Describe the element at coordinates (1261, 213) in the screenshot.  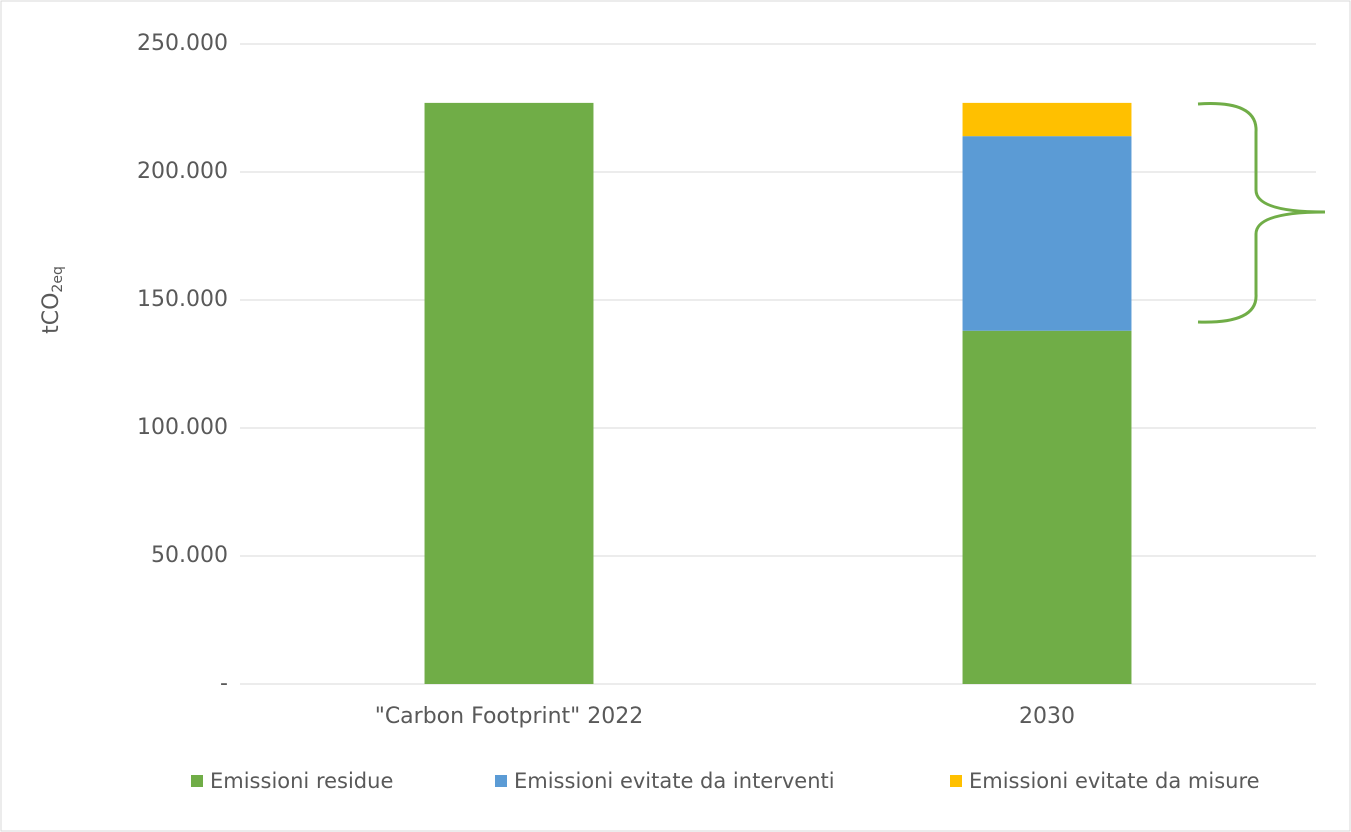
I see `brace` at that location.